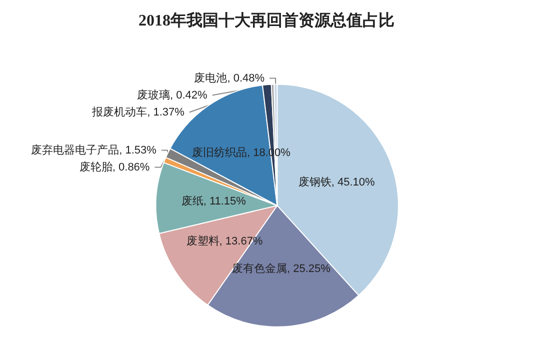  Describe the element at coordinates (241, 153) in the screenshot. I see `slice-label: 废旧纺织品, 18.00%` at that location.